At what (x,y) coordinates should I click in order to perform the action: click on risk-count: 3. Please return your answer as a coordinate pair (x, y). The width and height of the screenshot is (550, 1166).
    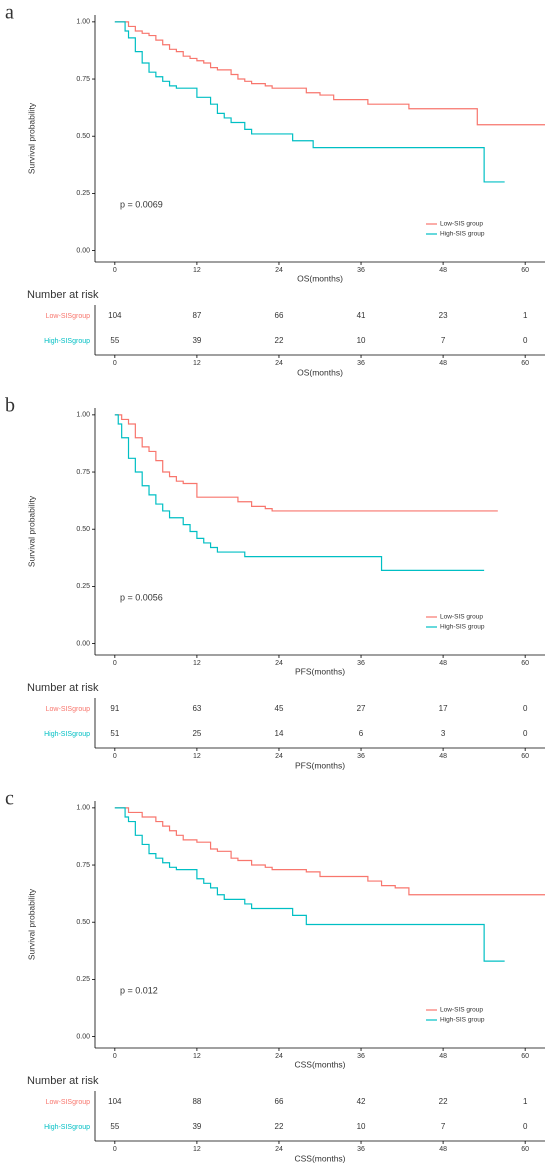
    Looking at the image, I should click on (443, 733).